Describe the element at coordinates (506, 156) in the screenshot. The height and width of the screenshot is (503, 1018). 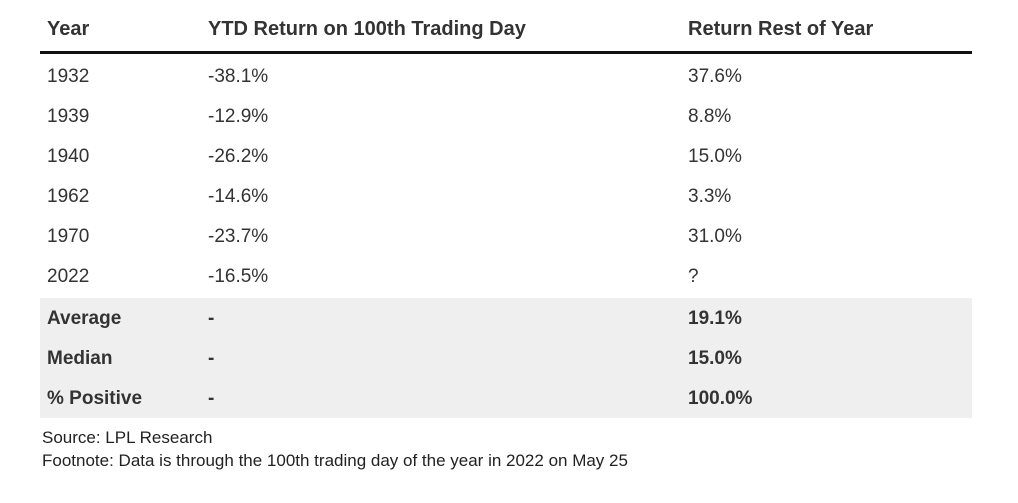
I see `table-row: 1940 -26.2% 15.0%` at that location.